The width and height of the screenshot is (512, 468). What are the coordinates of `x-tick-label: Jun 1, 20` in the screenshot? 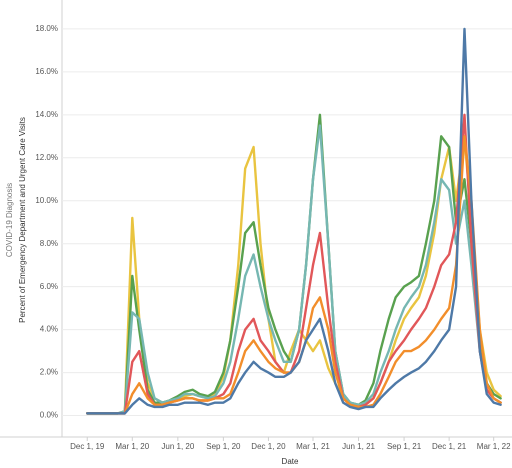 It's located at (177, 446).